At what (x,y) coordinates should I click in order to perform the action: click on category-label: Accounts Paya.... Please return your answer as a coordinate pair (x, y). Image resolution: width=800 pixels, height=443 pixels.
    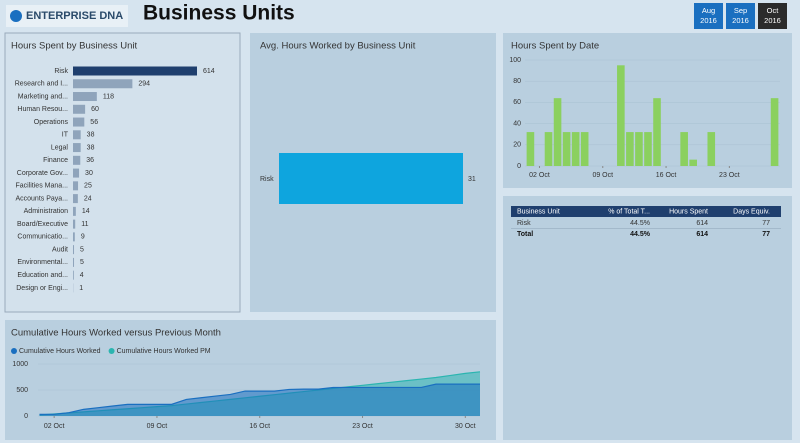
    Looking at the image, I should click on (41, 198).